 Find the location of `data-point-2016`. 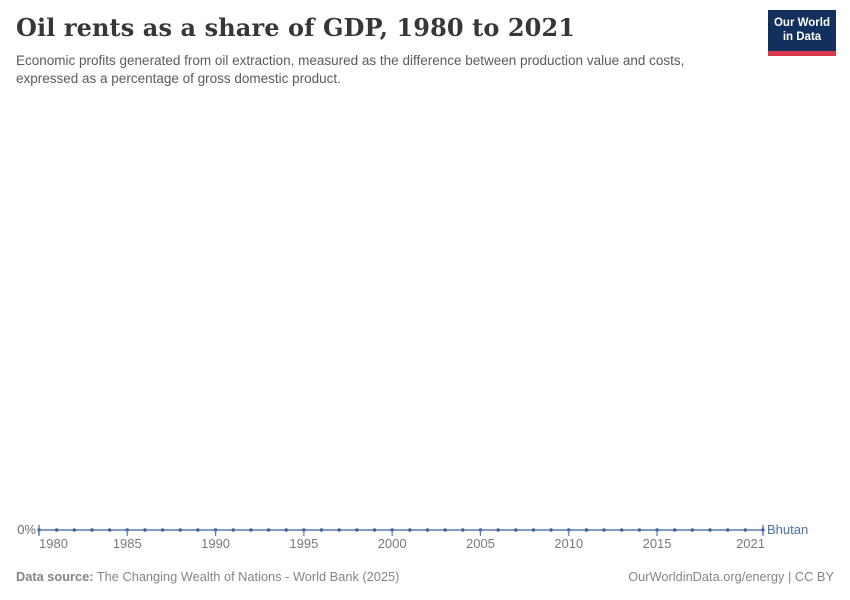

data-point-2016 is located at coordinates (675, 530).